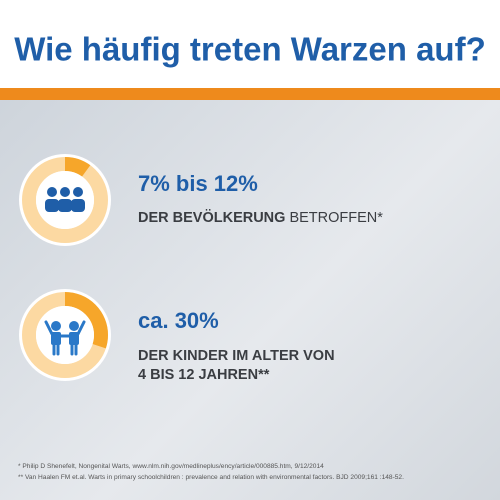 This screenshot has height=500, width=500. I want to click on donut-children, so click(65, 335).